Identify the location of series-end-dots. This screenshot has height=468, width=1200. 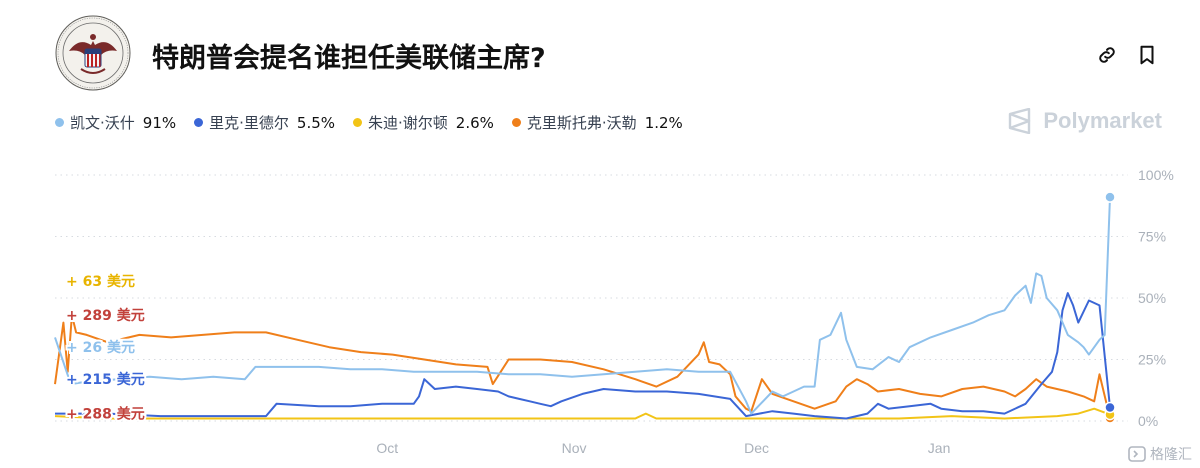
(1110, 307).